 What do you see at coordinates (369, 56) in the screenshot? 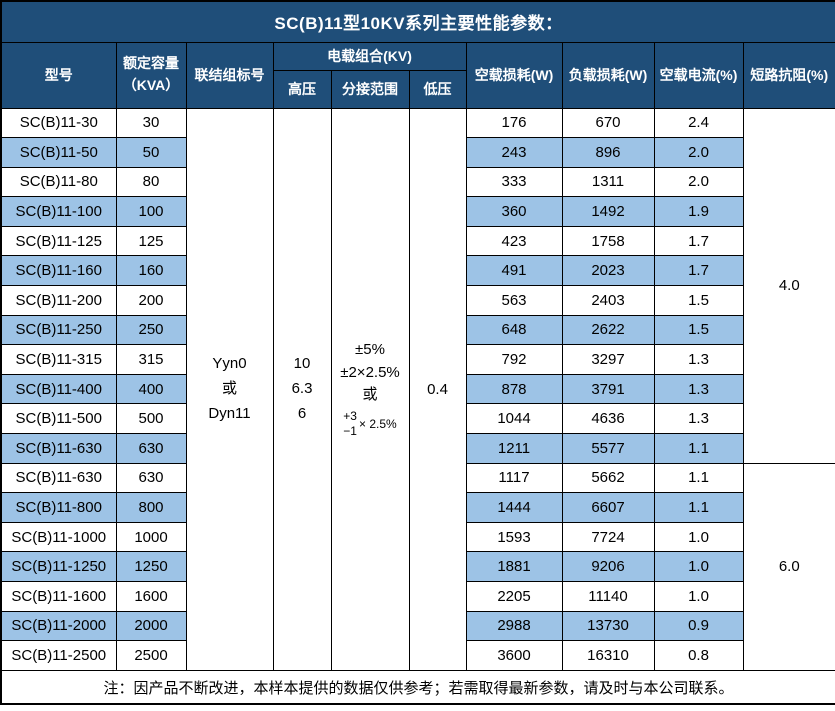
I see `column-header-voltage-group: 电载组合(KV)` at bounding box center [369, 56].